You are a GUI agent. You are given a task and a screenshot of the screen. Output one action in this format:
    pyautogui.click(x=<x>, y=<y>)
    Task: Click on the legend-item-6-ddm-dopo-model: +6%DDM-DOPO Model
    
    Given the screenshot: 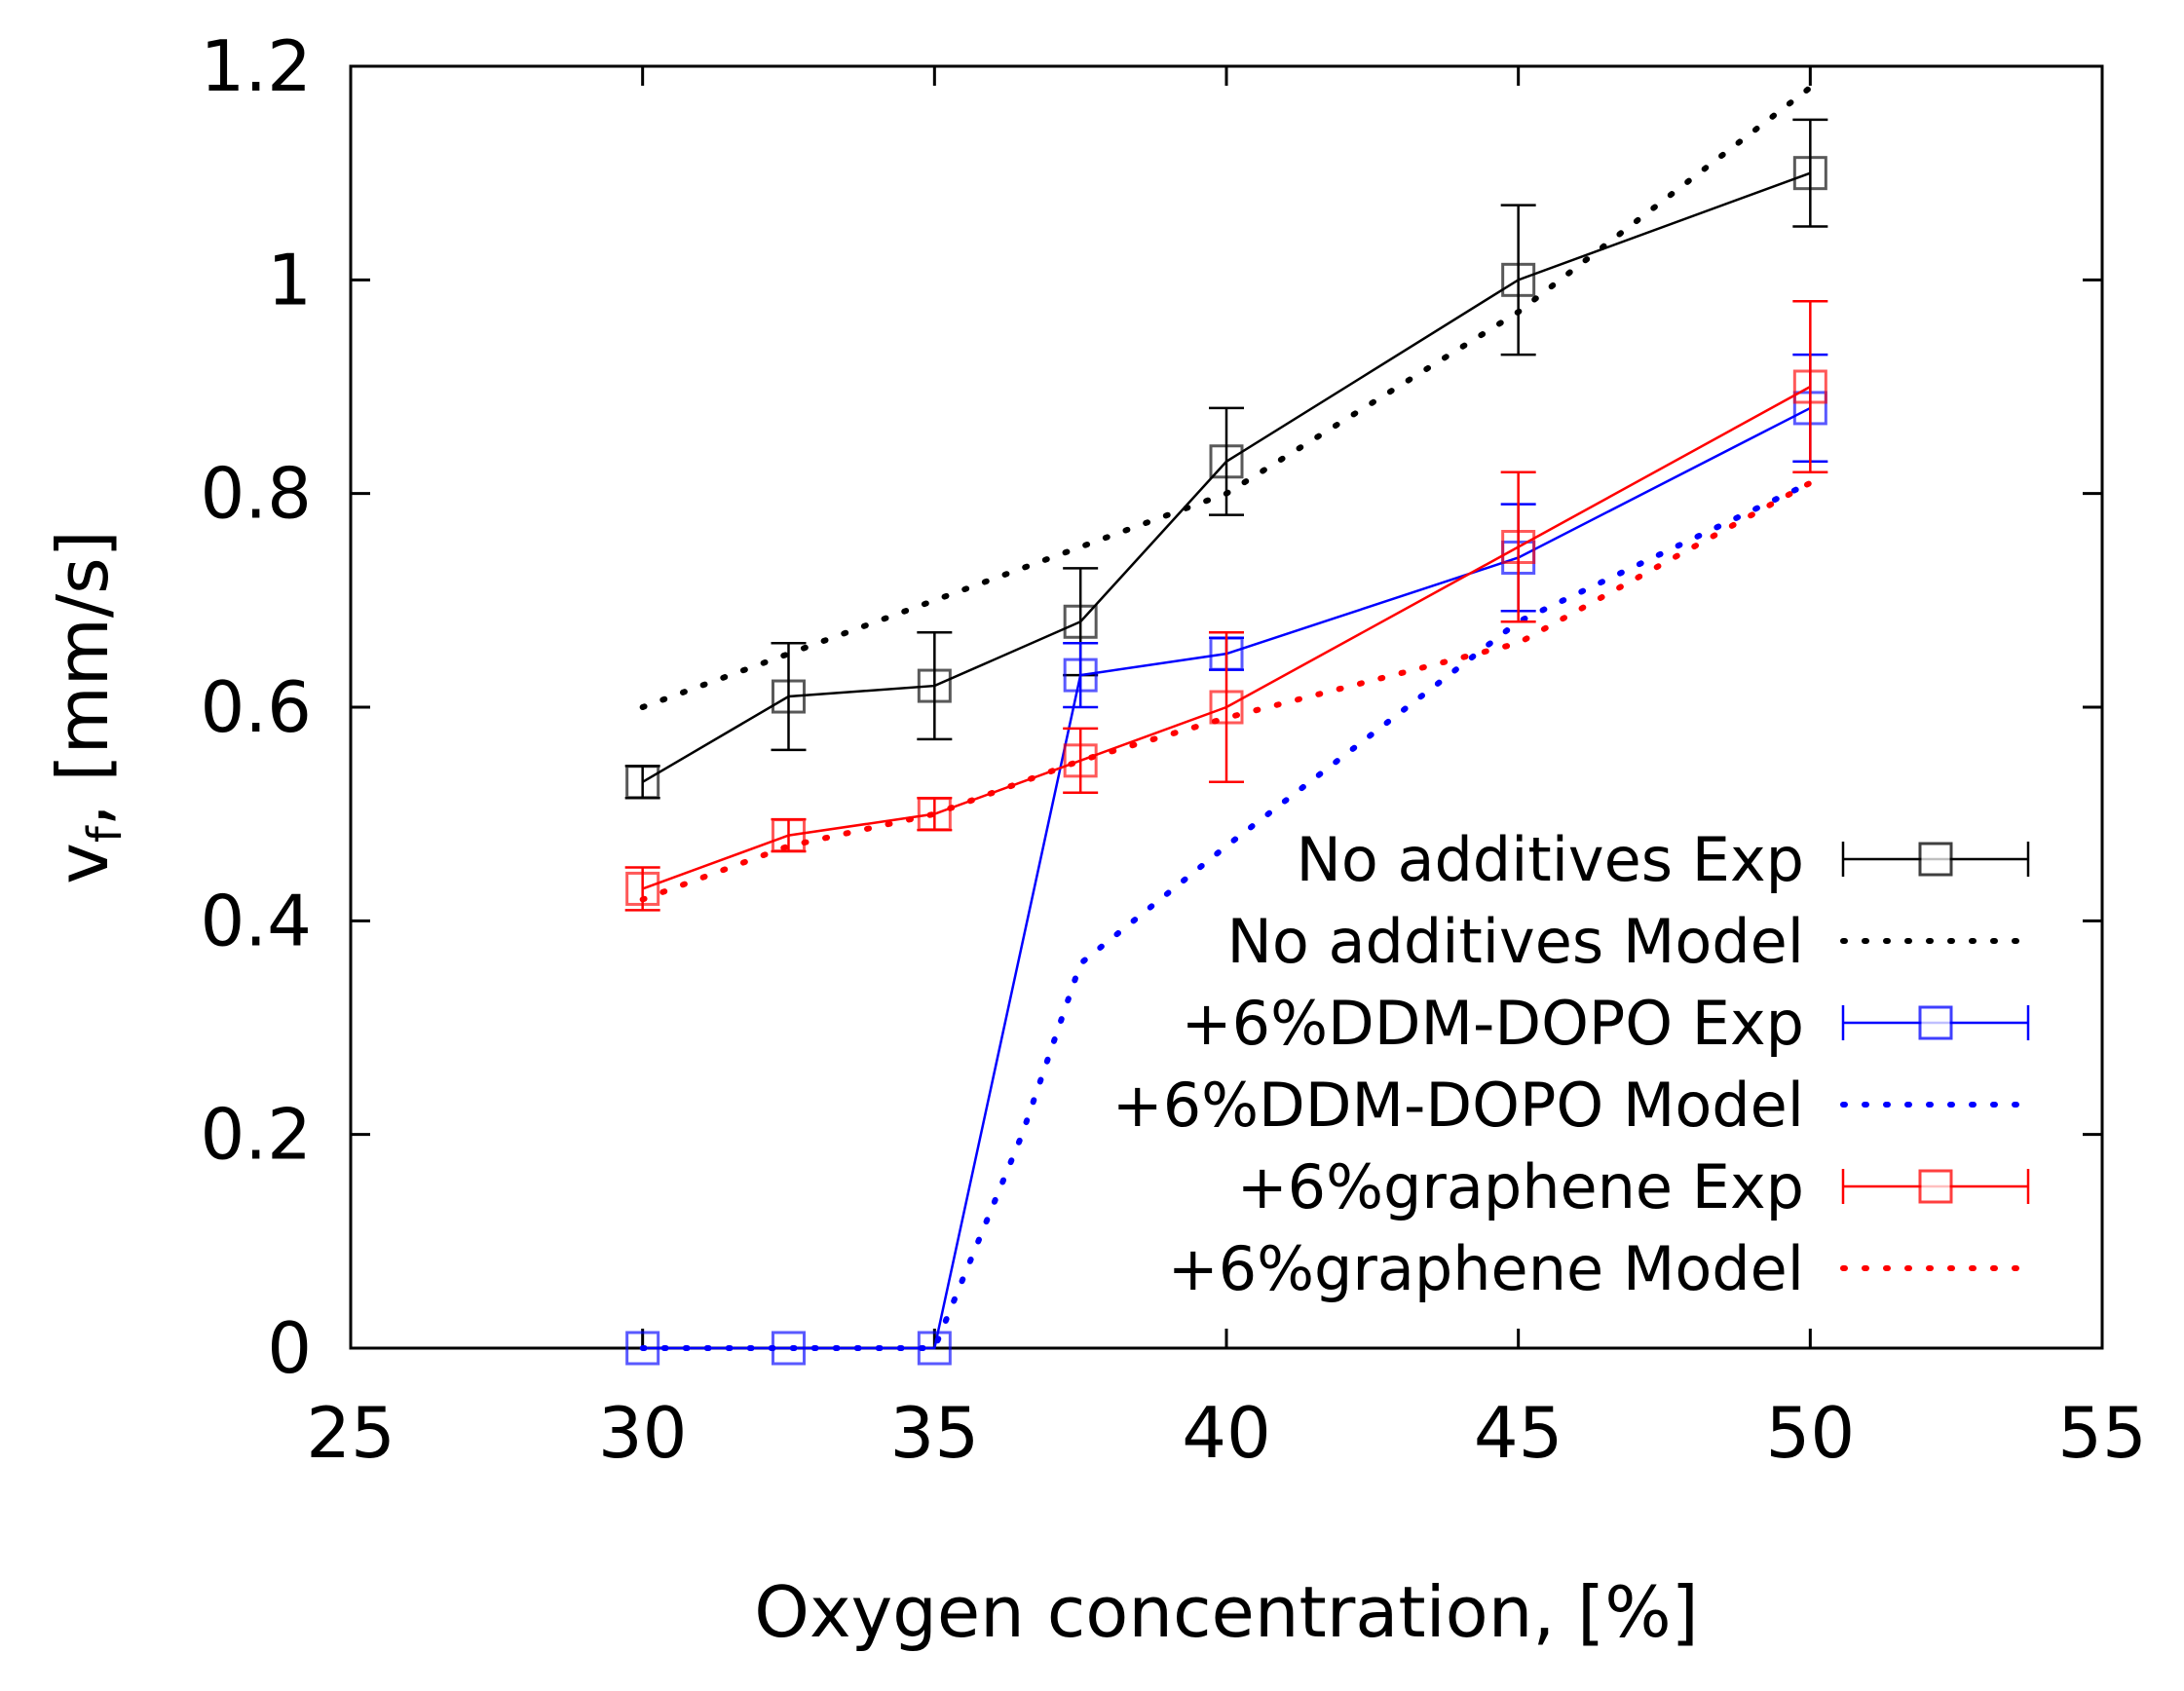 What is the action you would take?
    pyautogui.click(x=1571, y=1105)
    